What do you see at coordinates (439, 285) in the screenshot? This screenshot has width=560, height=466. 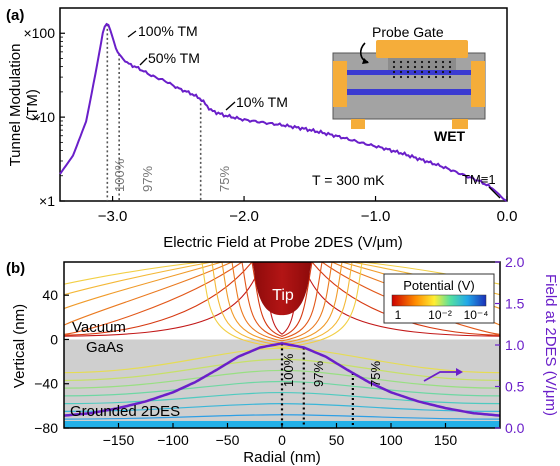 I see `colorbar-title: Potential (V)` at bounding box center [439, 285].